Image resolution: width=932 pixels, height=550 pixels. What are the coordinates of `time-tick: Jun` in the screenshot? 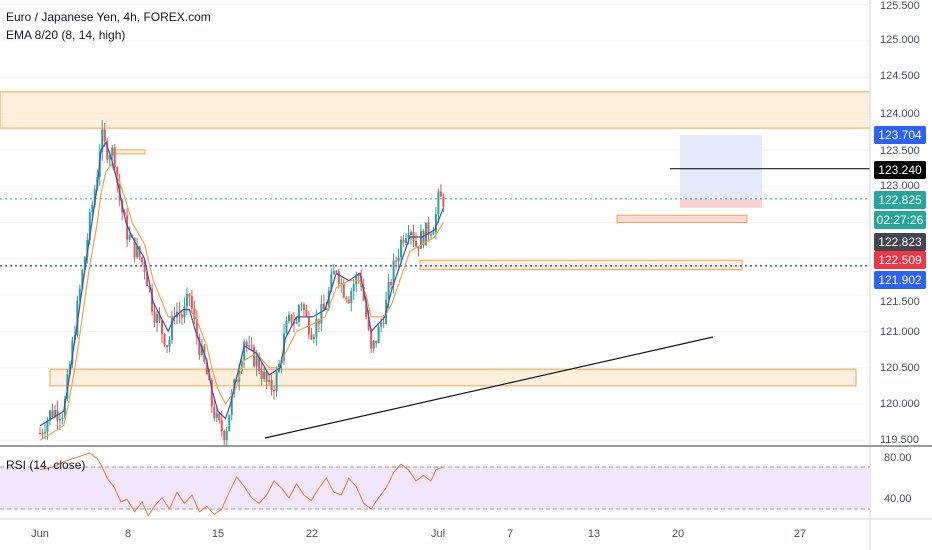 It's located at (40, 534).